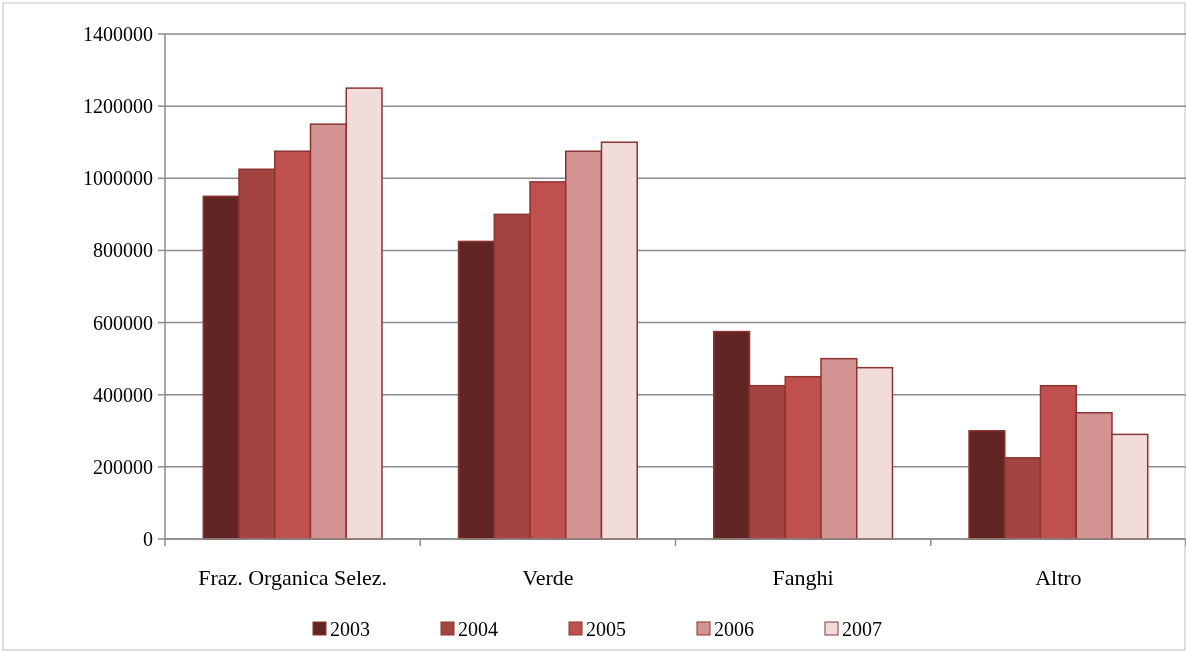 This screenshot has width=1186, height=651. What do you see at coordinates (123, 250) in the screenshot?
I see `y-tick-label: 800000` at bounding box center [123, 250].